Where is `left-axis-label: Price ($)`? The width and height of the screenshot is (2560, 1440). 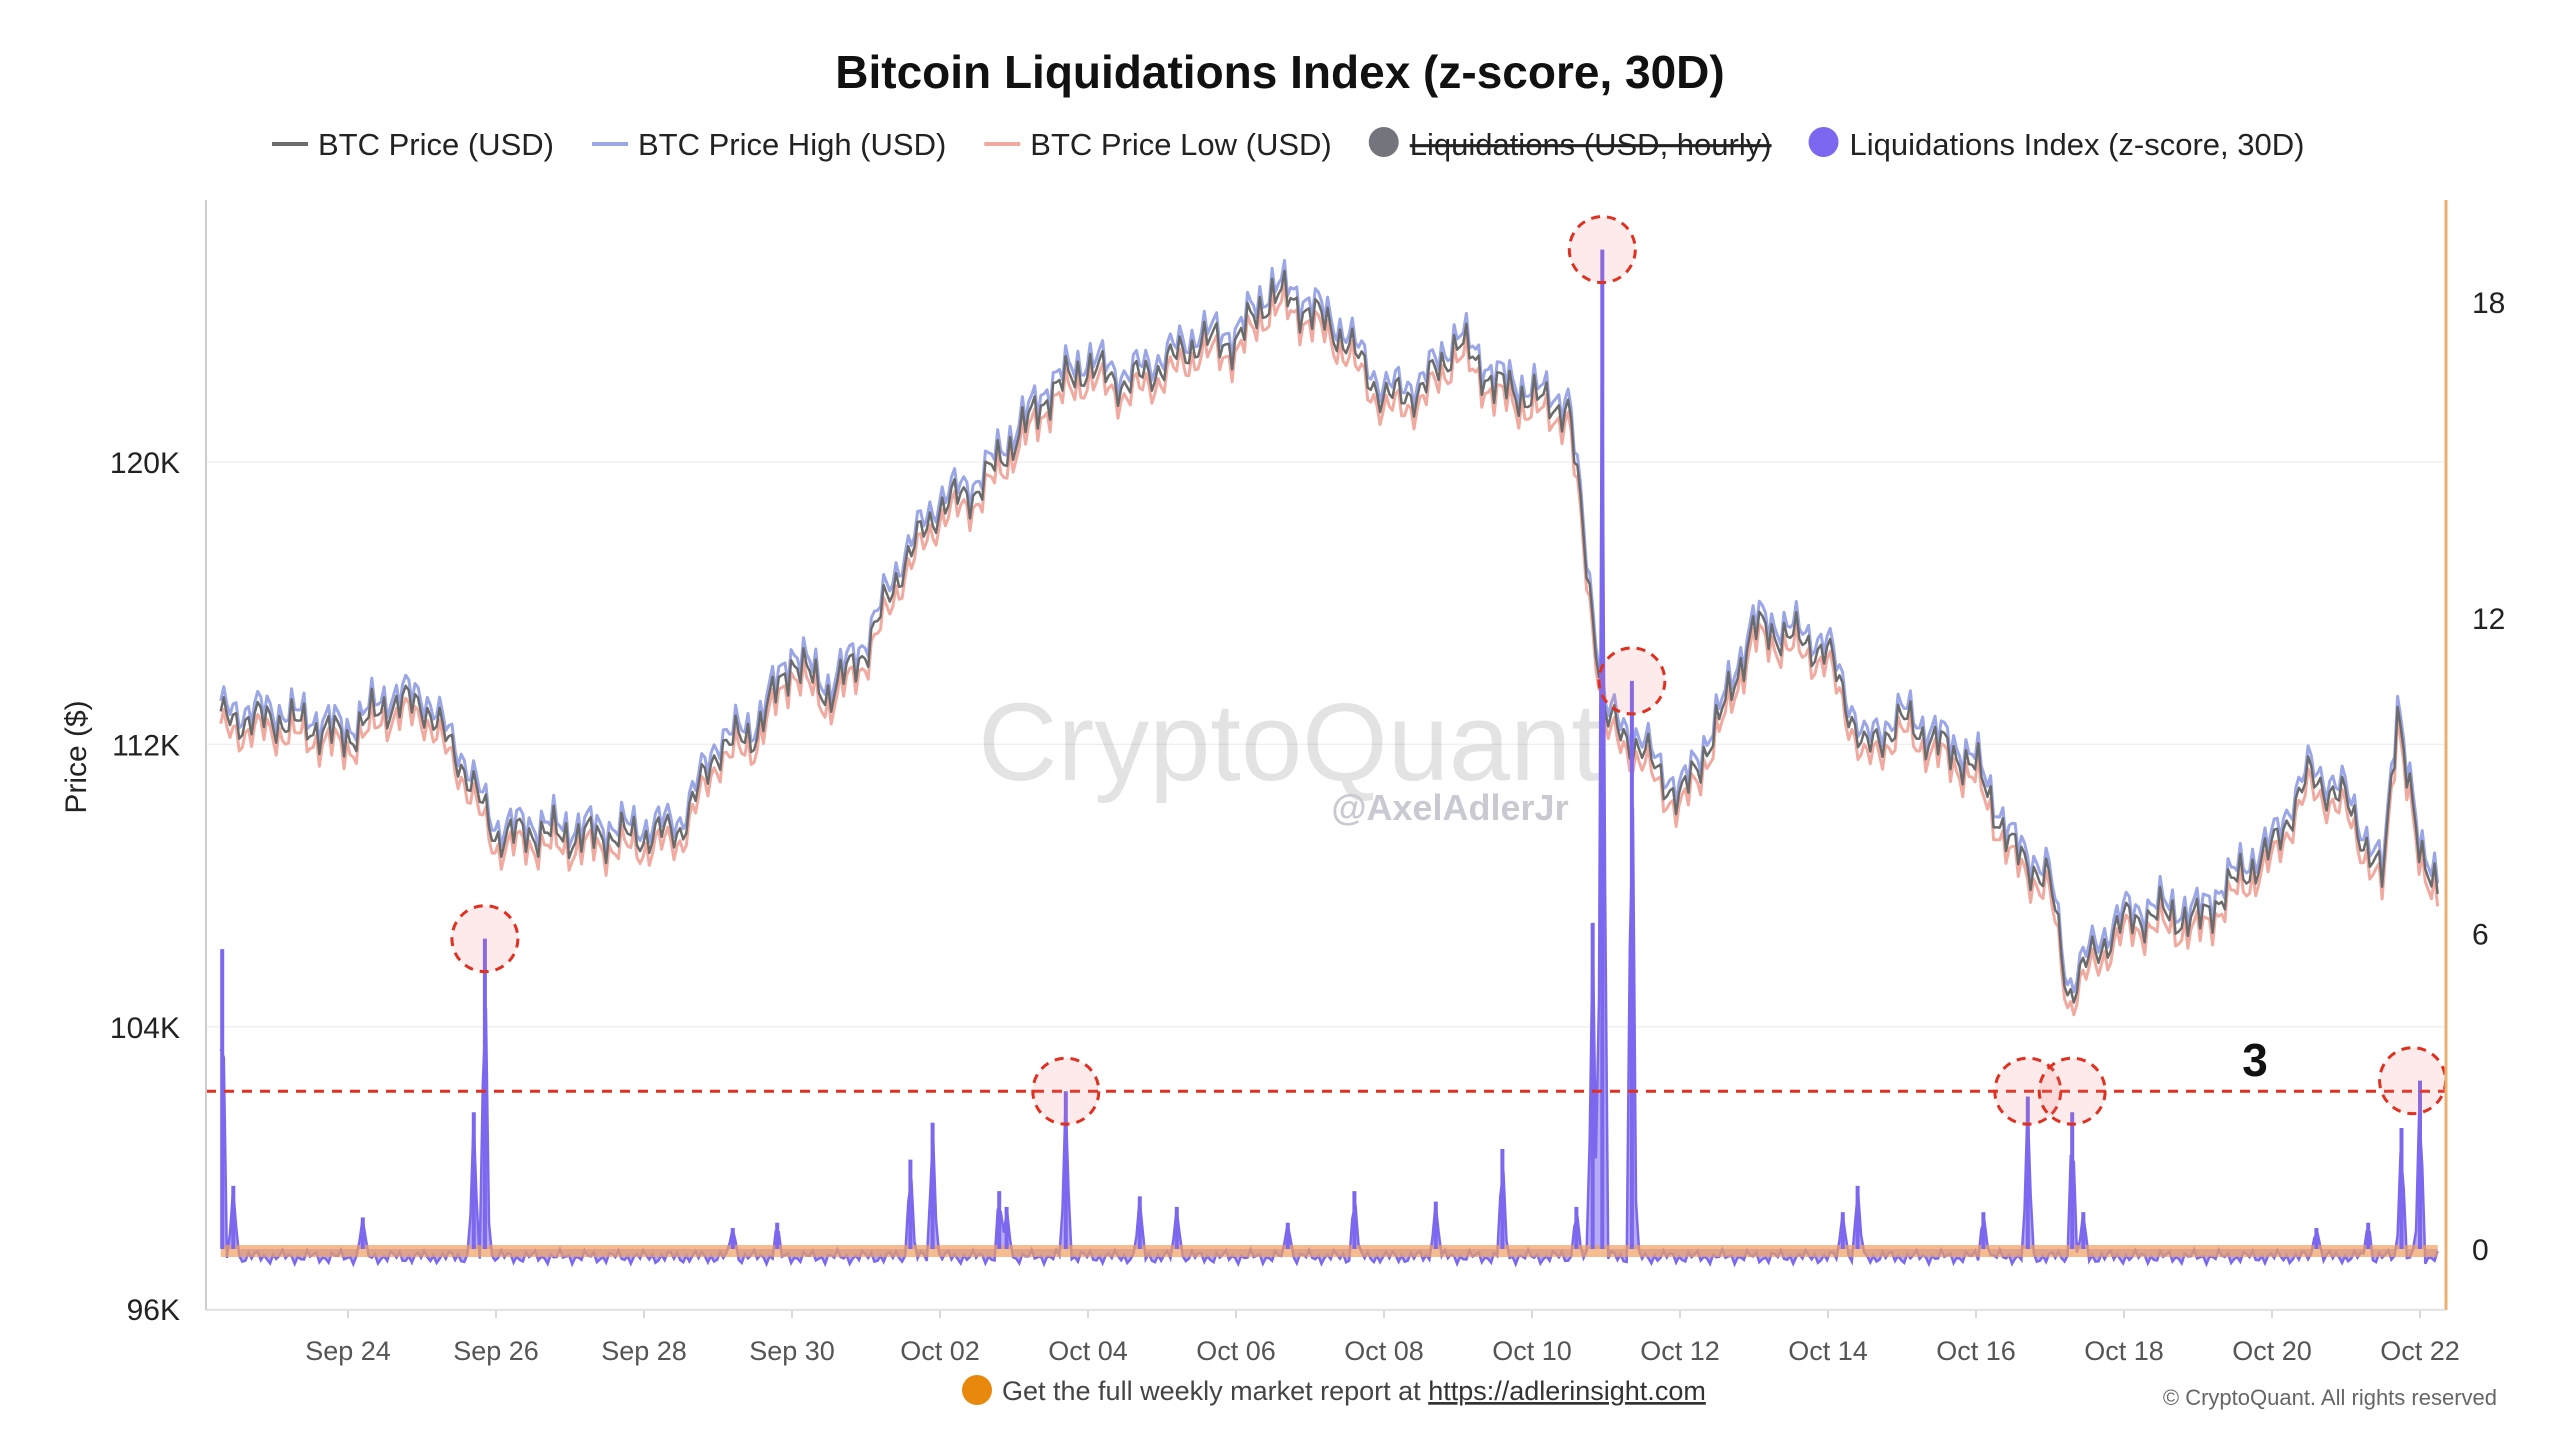 left-axis-label: Price ($) is located at coordinates (76, 756).